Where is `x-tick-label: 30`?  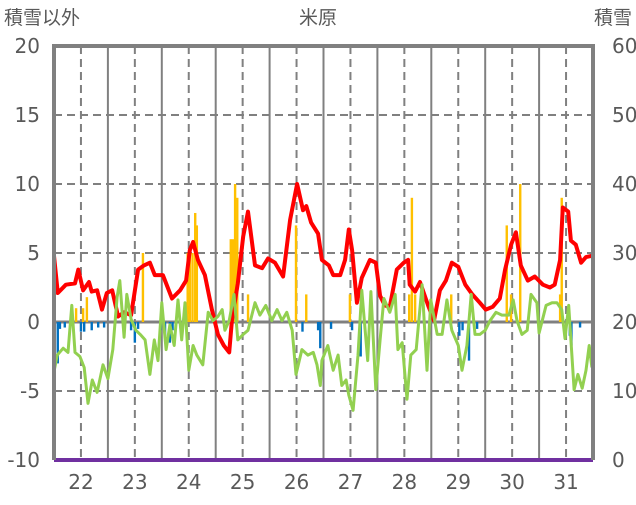
x-tick-label: 30 is located at coordinates (511, 482).